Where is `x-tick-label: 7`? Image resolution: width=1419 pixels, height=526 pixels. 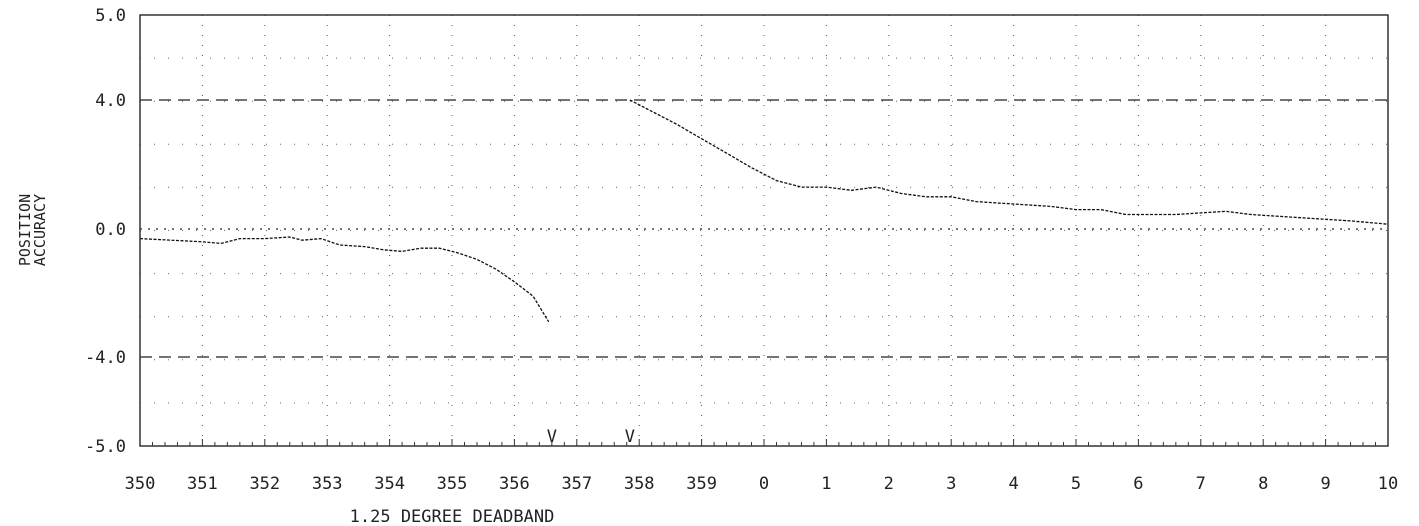
x-tick-label: 7 is located at coordinates (1201, 484).